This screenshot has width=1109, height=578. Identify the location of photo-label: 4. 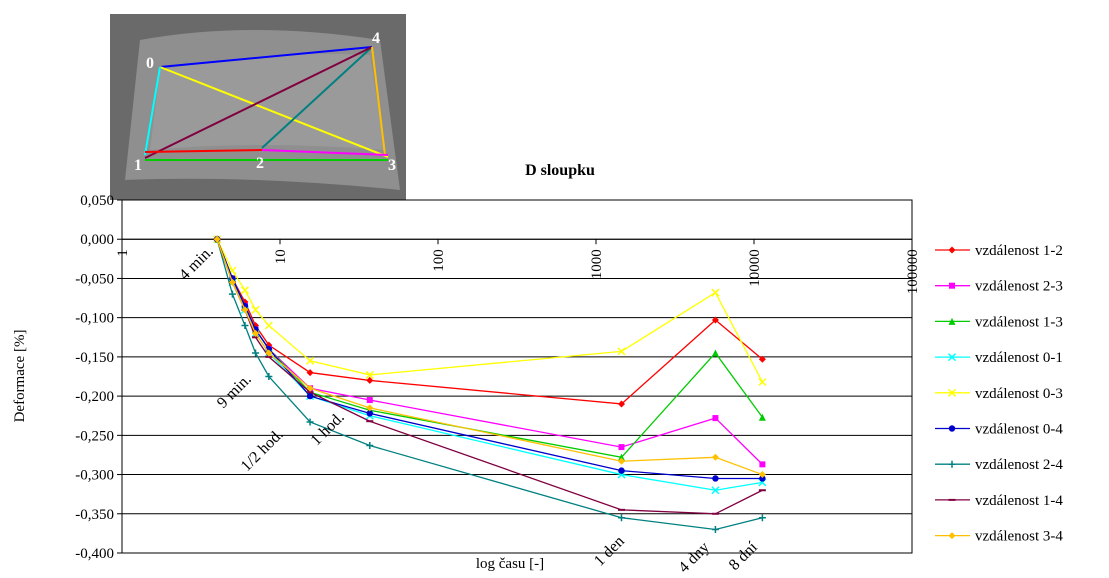
(376, 38).